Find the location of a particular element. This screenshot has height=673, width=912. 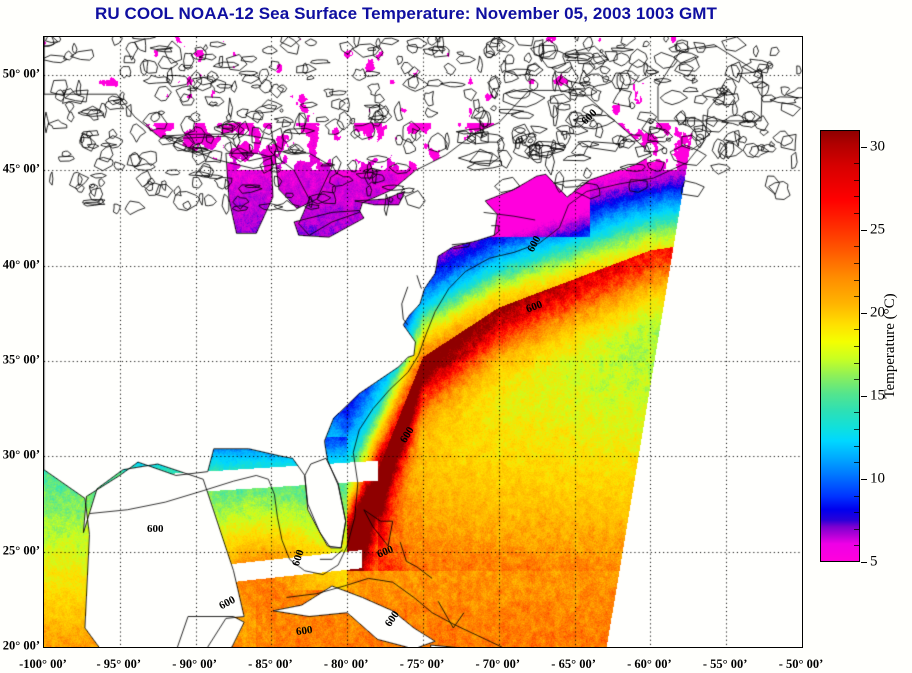

lon-tick-label: - 95° 00’ is located at coordinates (119, 664).